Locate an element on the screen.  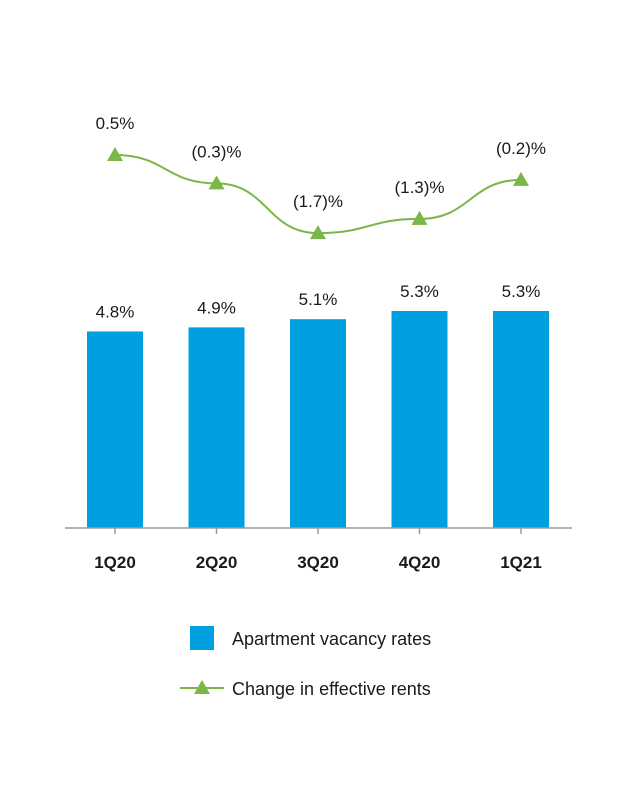
x-axis-ticks: 1Q20 2Q20 3Q20 4Q20 1Q21 is located at coordinates (318, 550).